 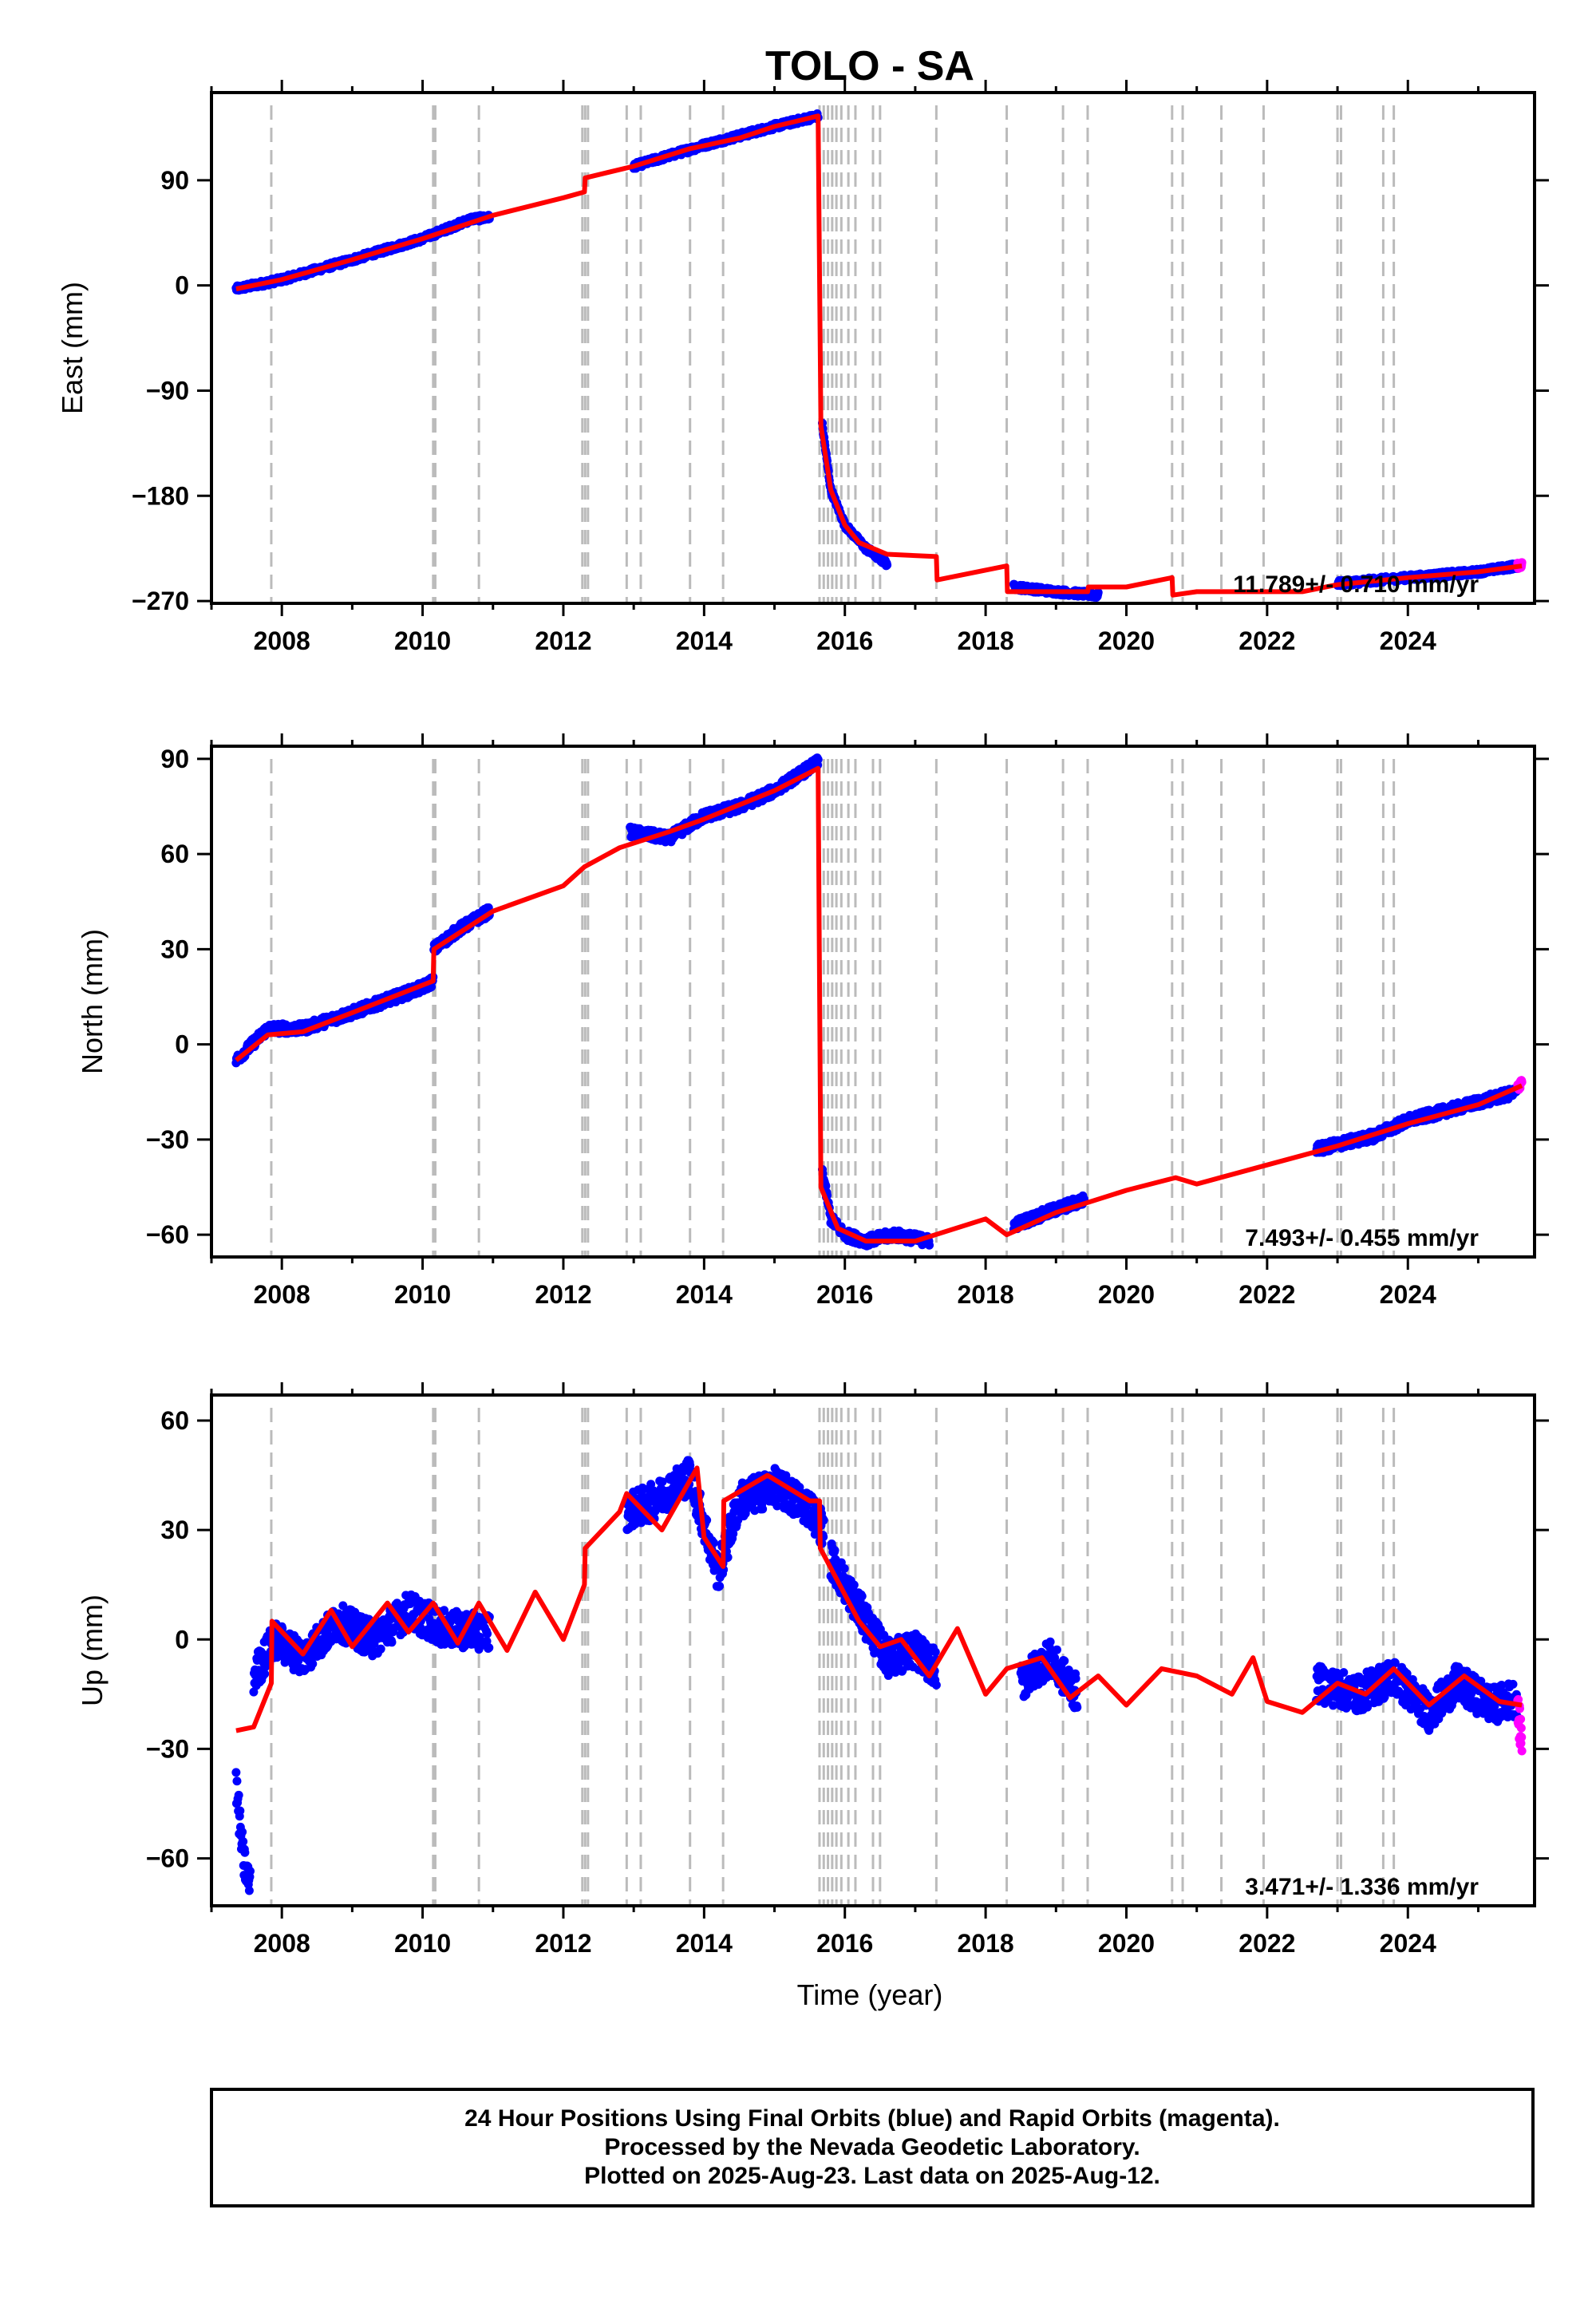 I want to click on y-axis-label: North (mm), so click(x=92, y=1001).